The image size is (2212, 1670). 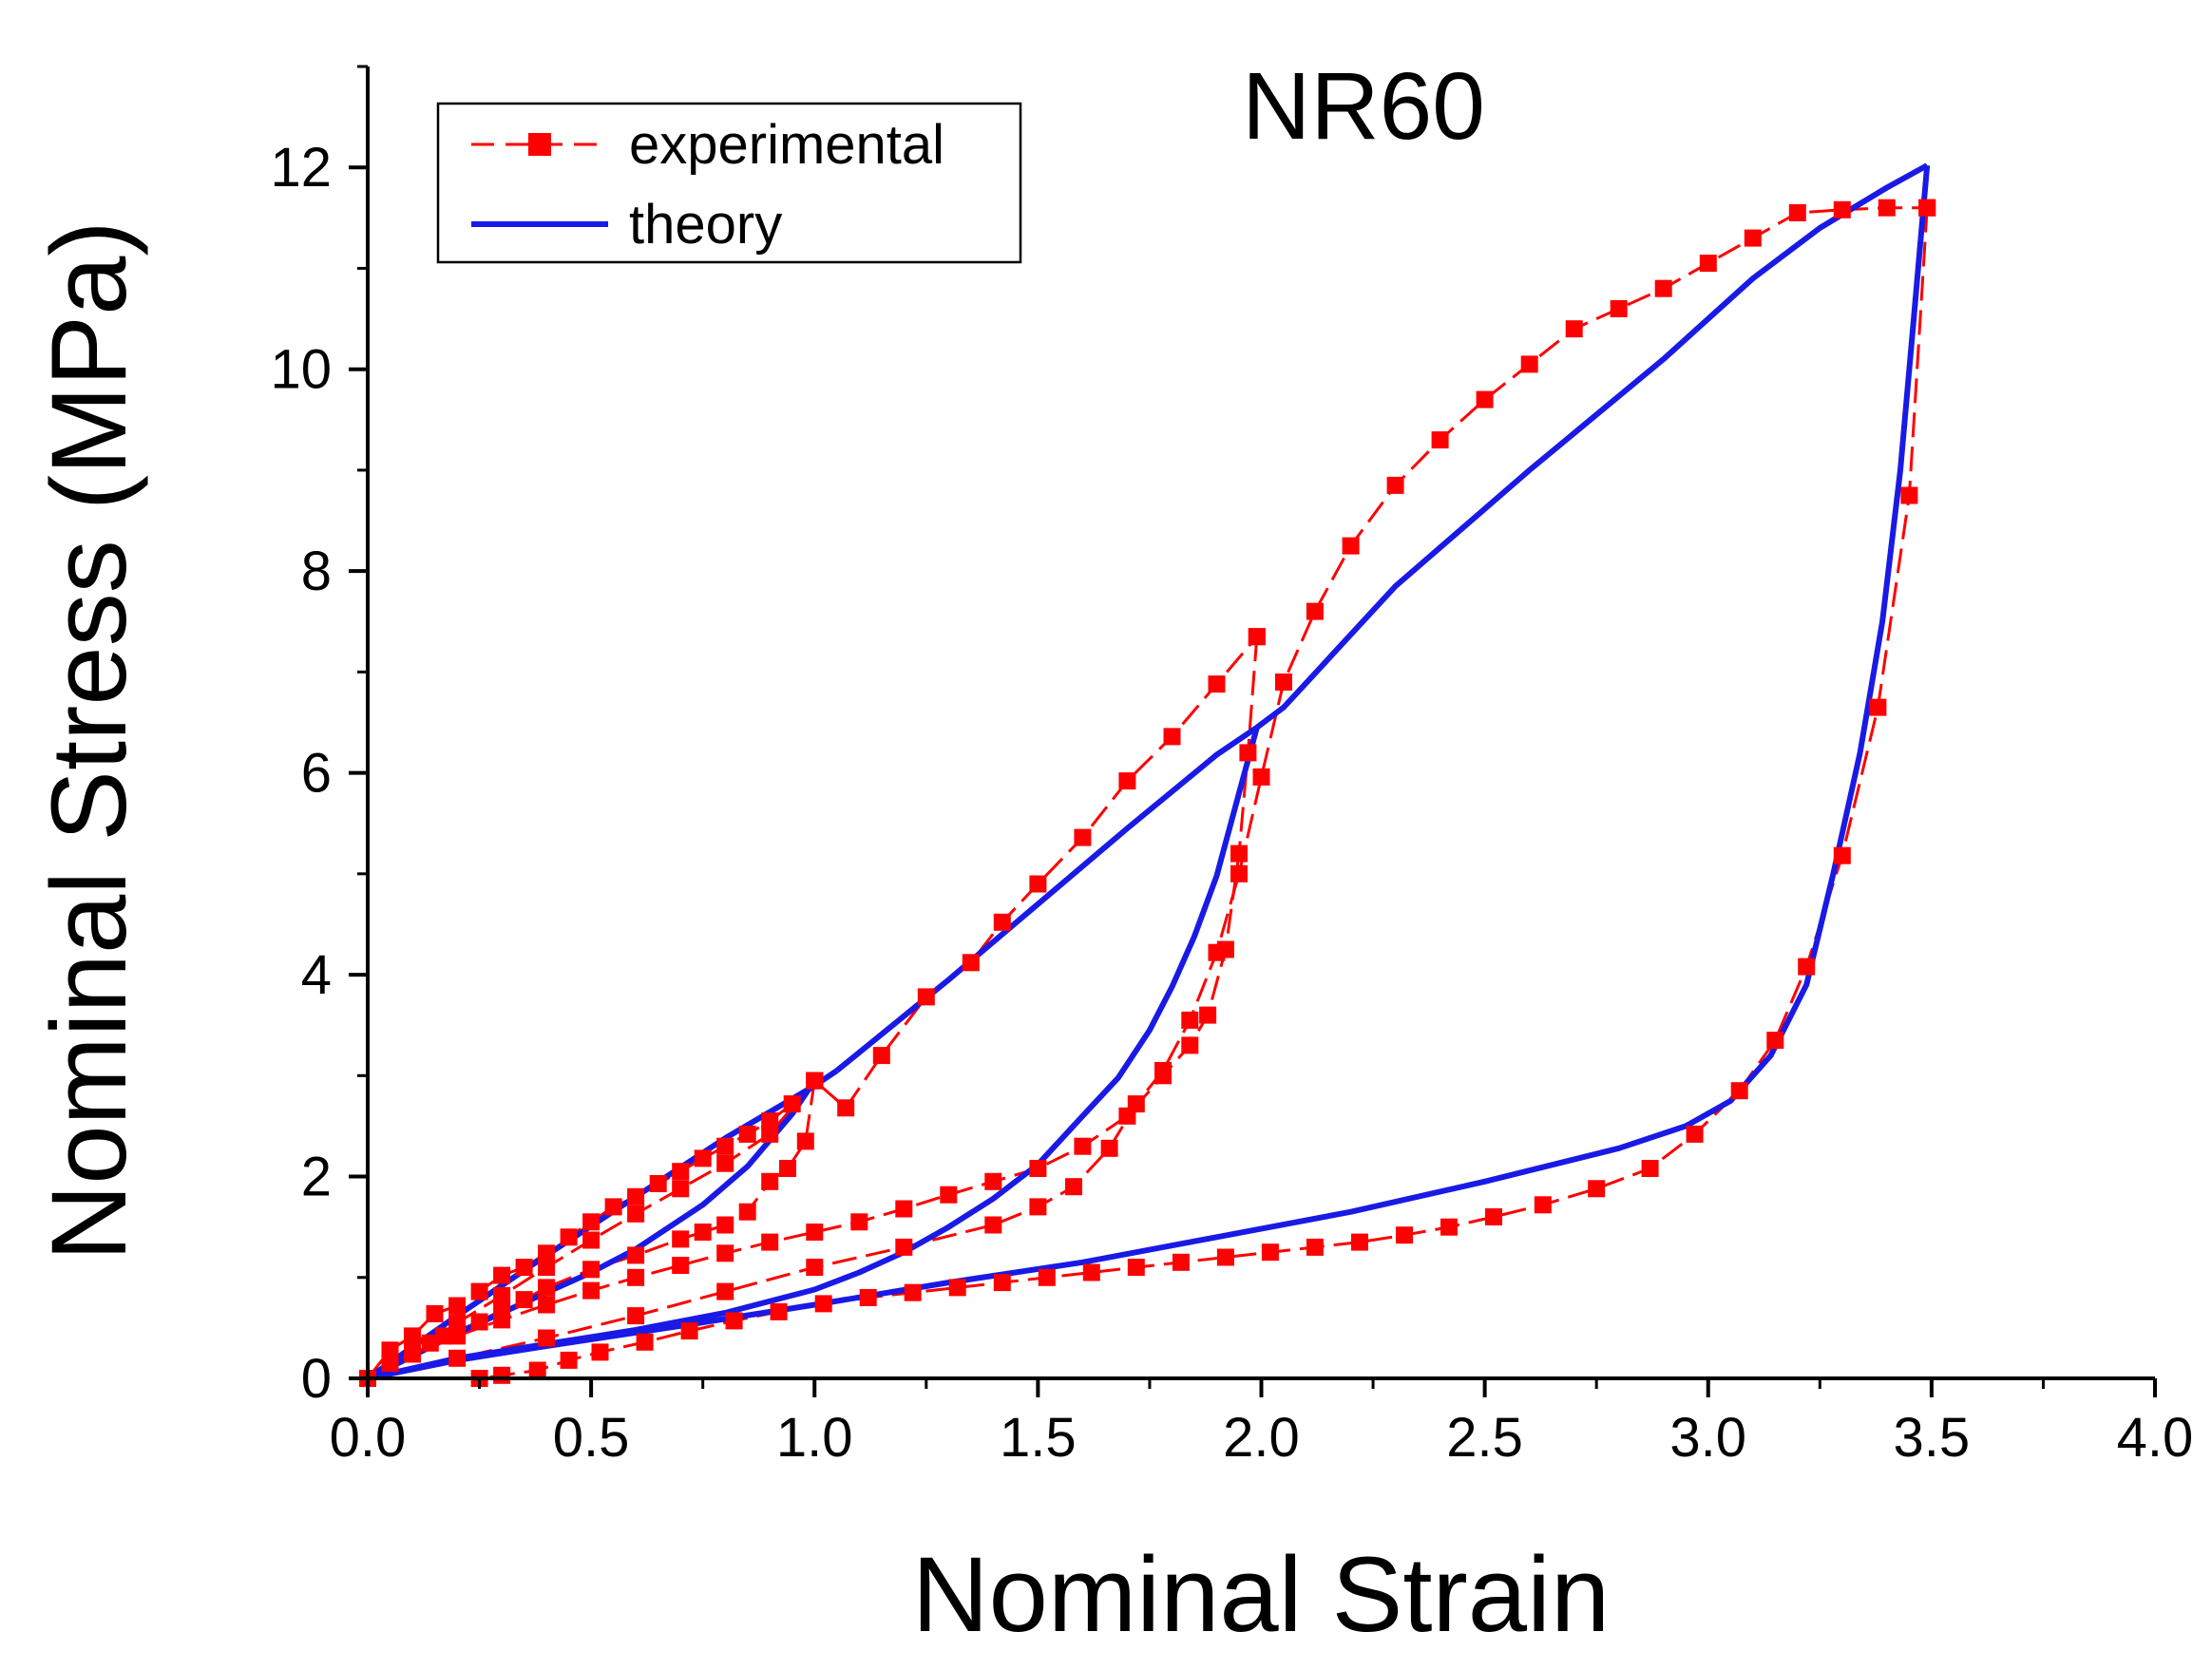 I want to click on y-tick-label: 10, so click(x=301, y=370).